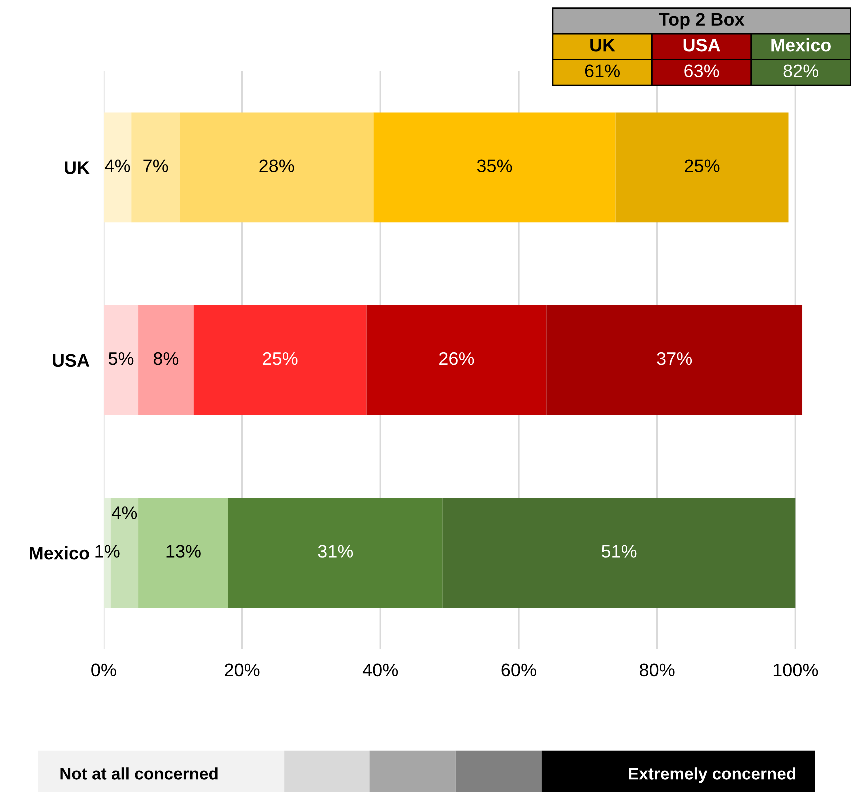 This screenshot has width=852, height=792. I want to click on data-label: 13%, so click(183, 551).